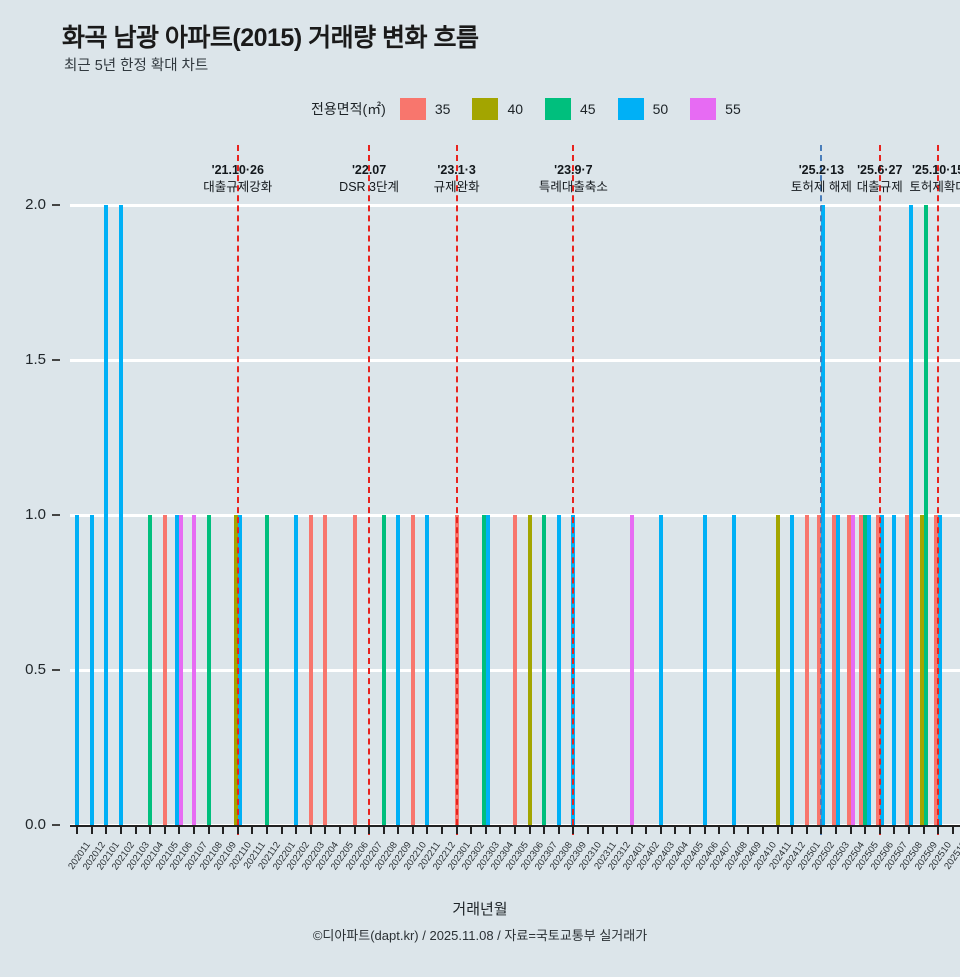  Describe the element at coordinates (35, 824) in the screenshot. I see `y-axis-tick-label: 0.0` at that location.